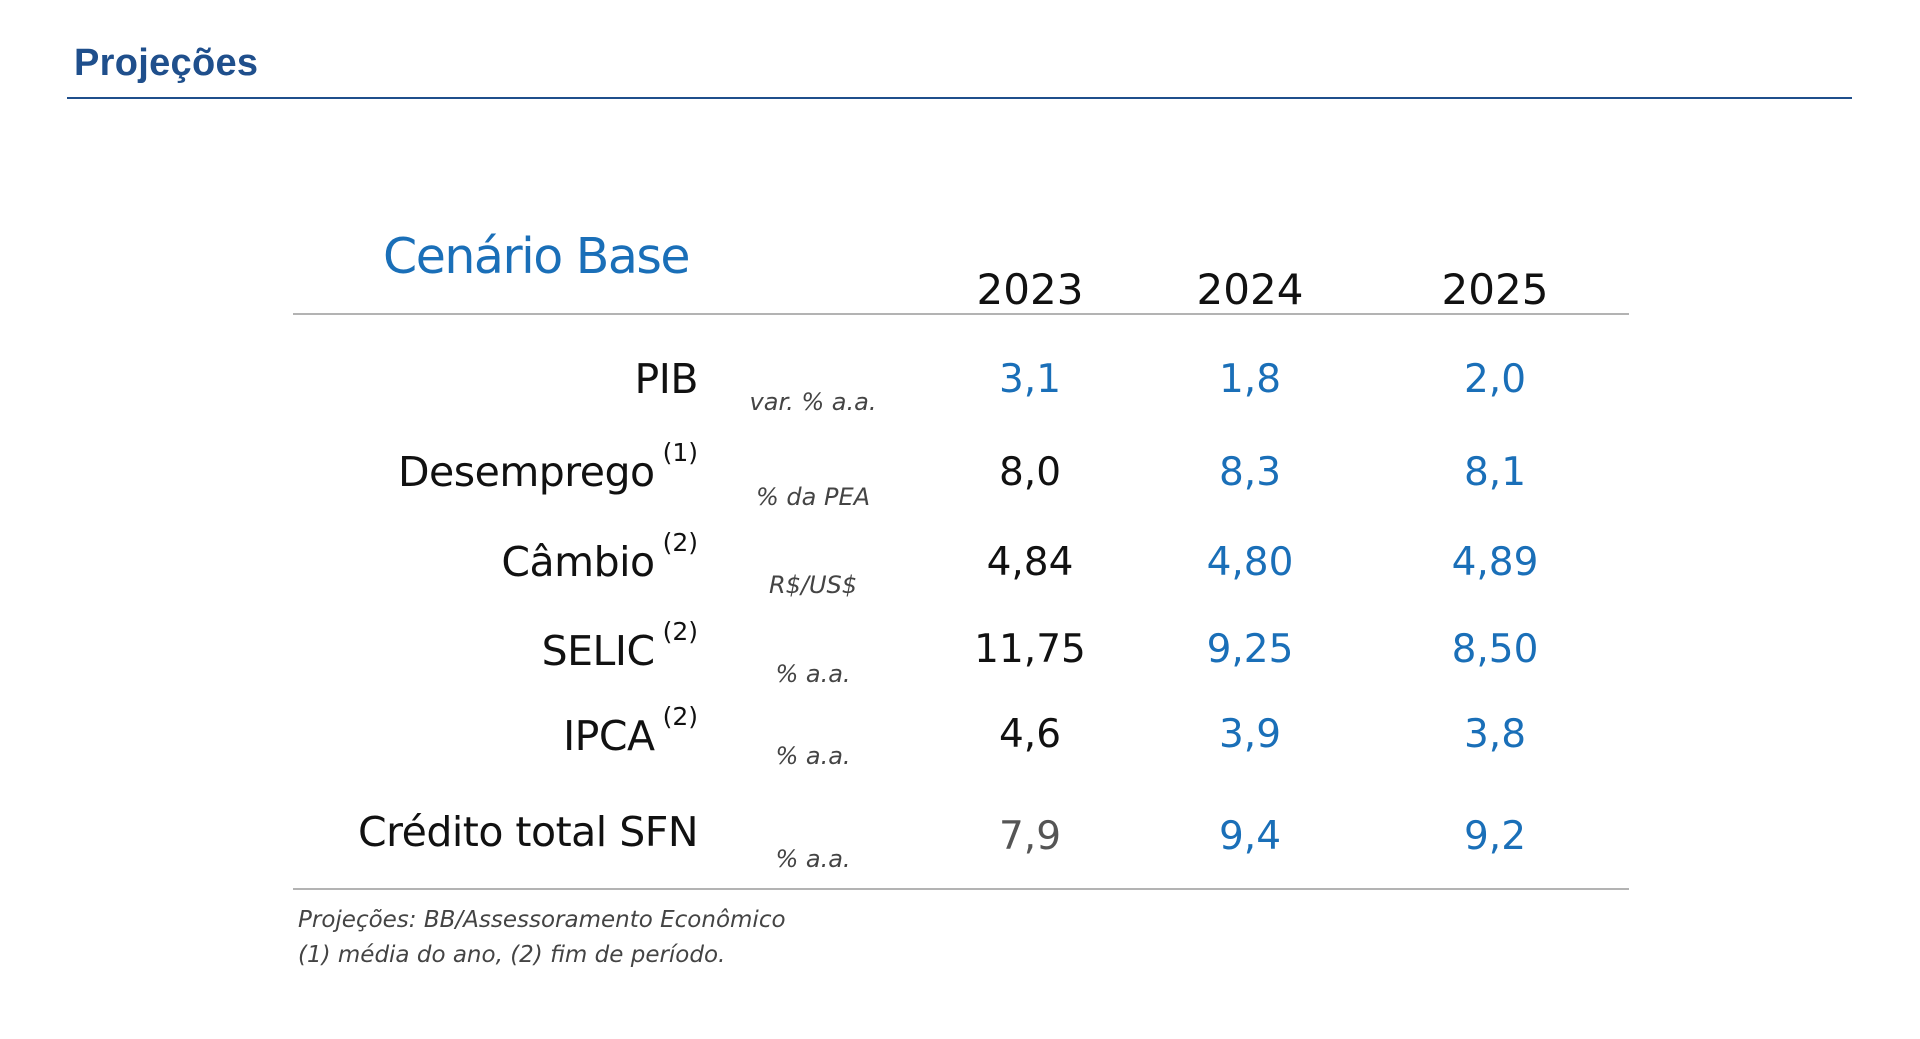  What do you see at coordinates (1495, 836) in the screenshot?
I see `value-2025: 9,2` at bounding box center [1495, 836].